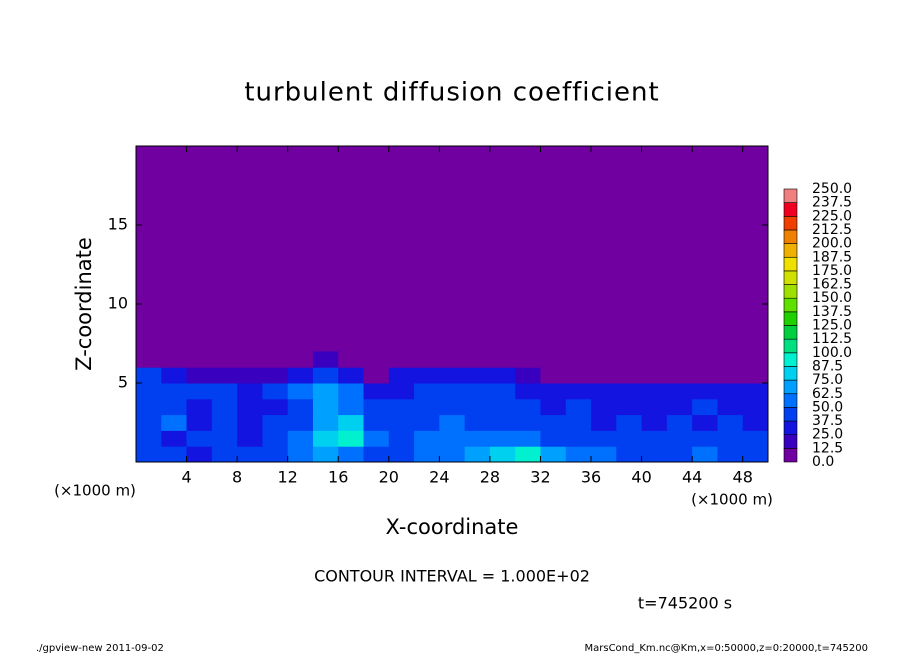  What do you see at coordinates (389, 477) in the screenshot?
I see `x-tick-label: 20` at bounding box center [389, 477].